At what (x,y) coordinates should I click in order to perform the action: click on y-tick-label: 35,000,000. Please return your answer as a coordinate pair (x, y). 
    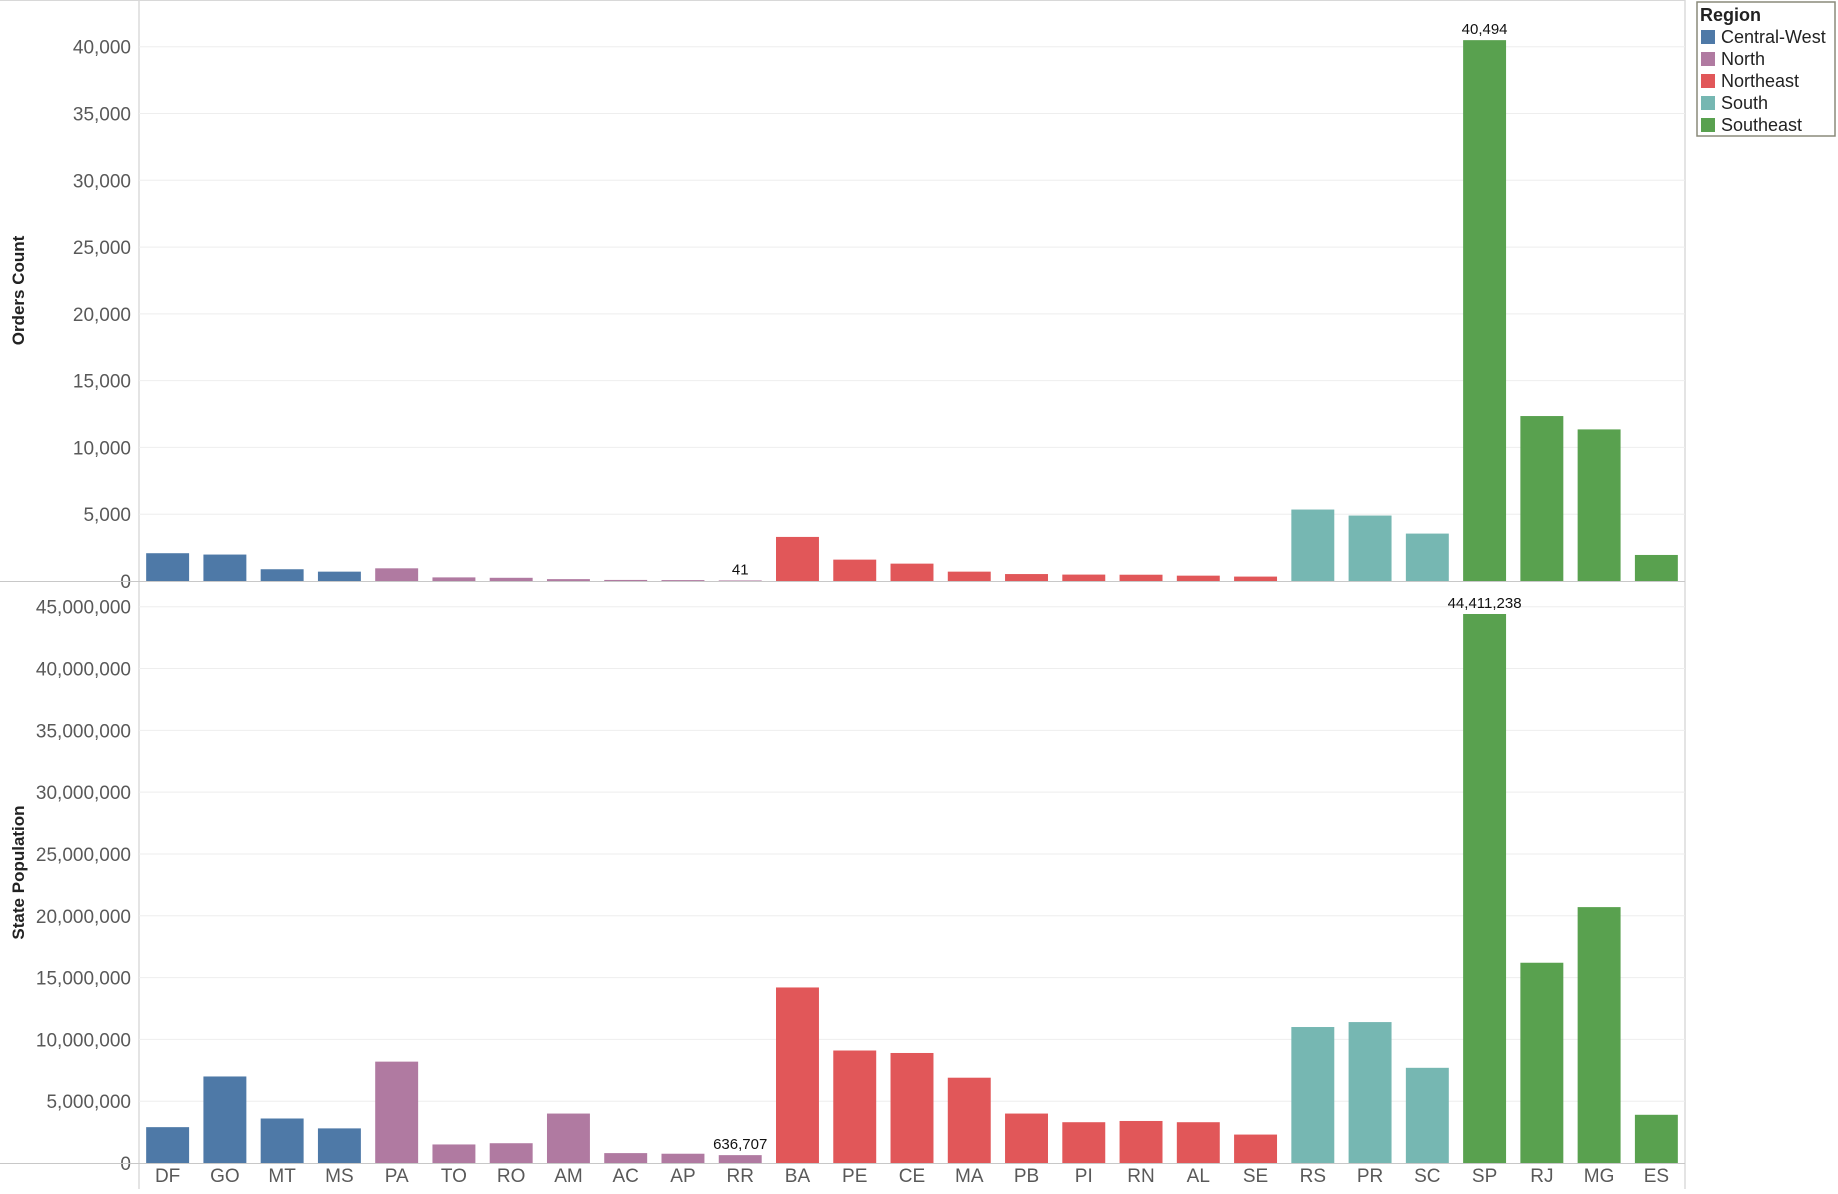
    Looking at the image, I should click on (83, 731).